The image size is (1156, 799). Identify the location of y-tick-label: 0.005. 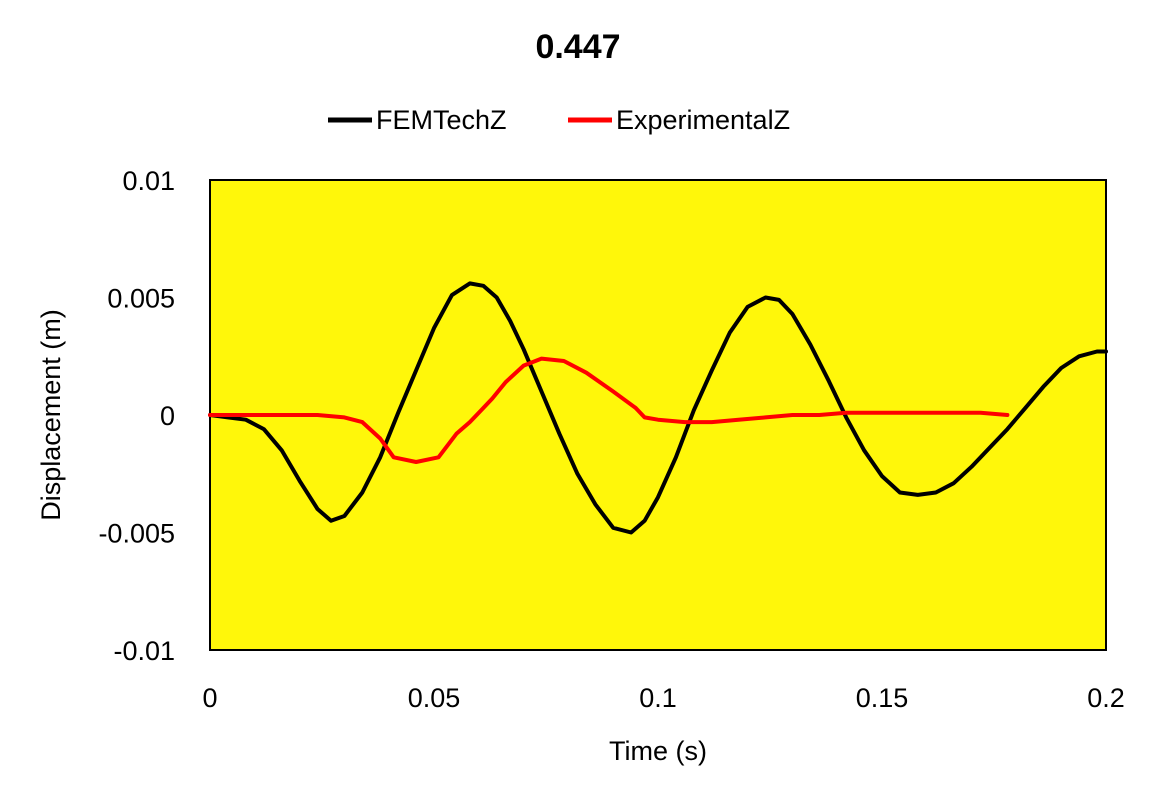
(141, 299).